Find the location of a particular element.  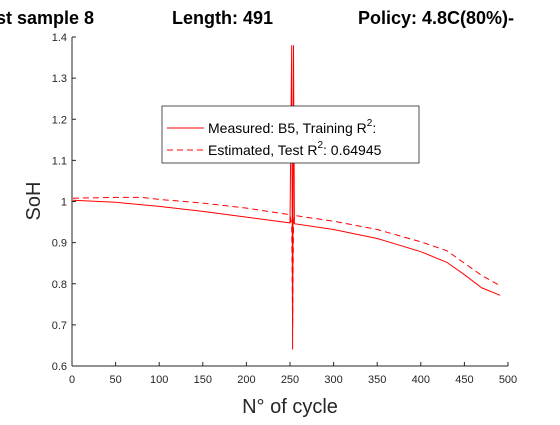

legend-measured-prefix: Measured: B5, Training R is located at coordinates (287, 128).